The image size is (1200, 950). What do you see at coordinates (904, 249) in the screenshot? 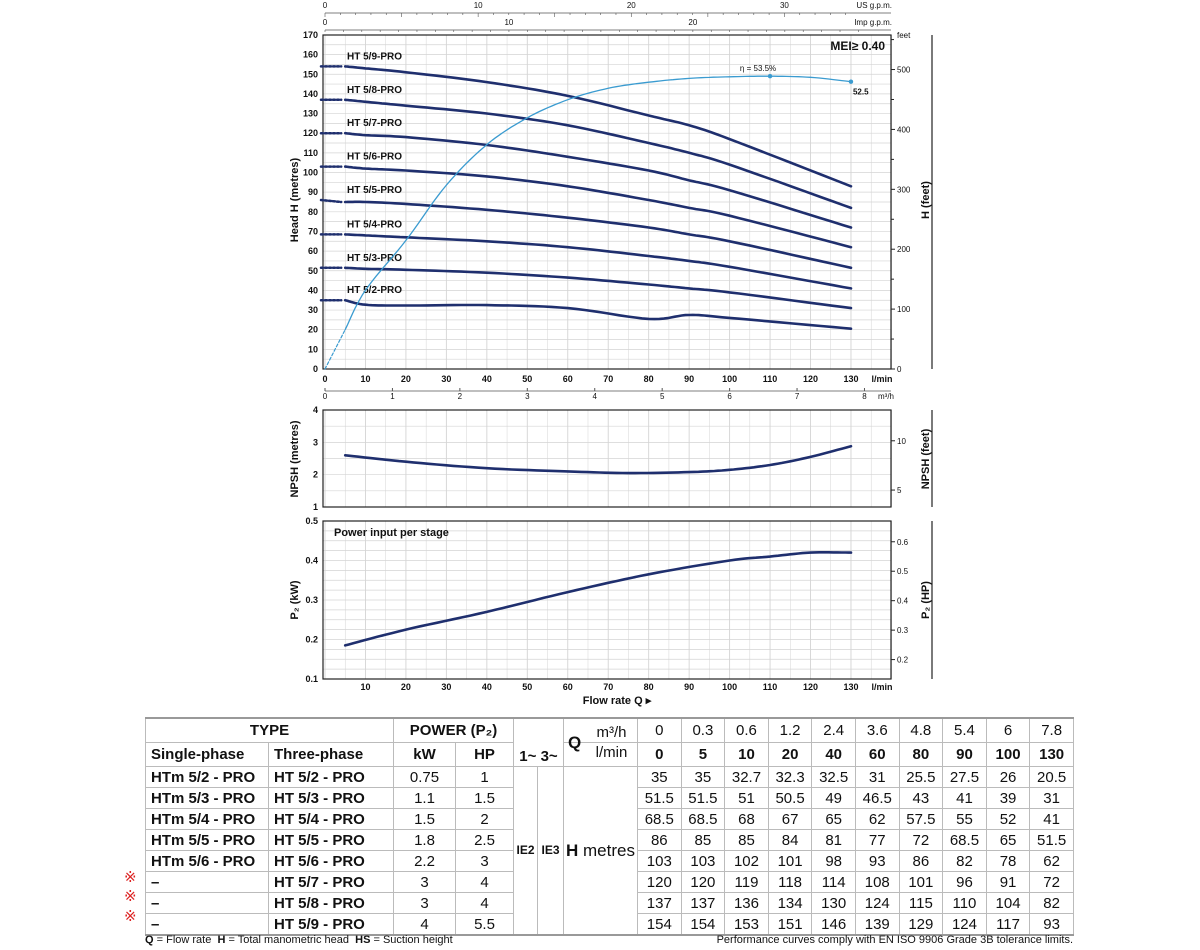
I see `feet-tick-label: 200` at bounding box center [904, 249].